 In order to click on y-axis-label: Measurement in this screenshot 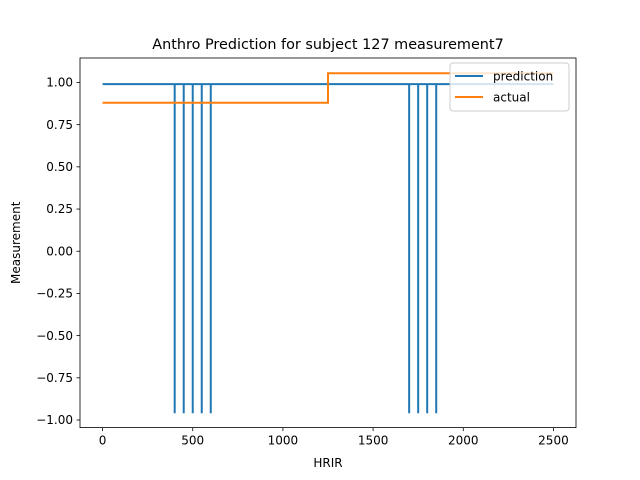, I will do `click(16, 242)`.